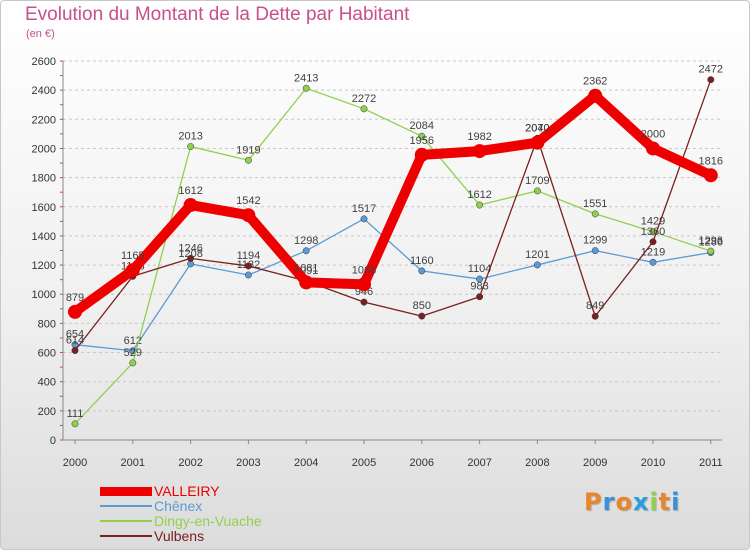  Describe the element at coordinates (653, 232) in the screenshot. I see `data-label: 1360` at that location.